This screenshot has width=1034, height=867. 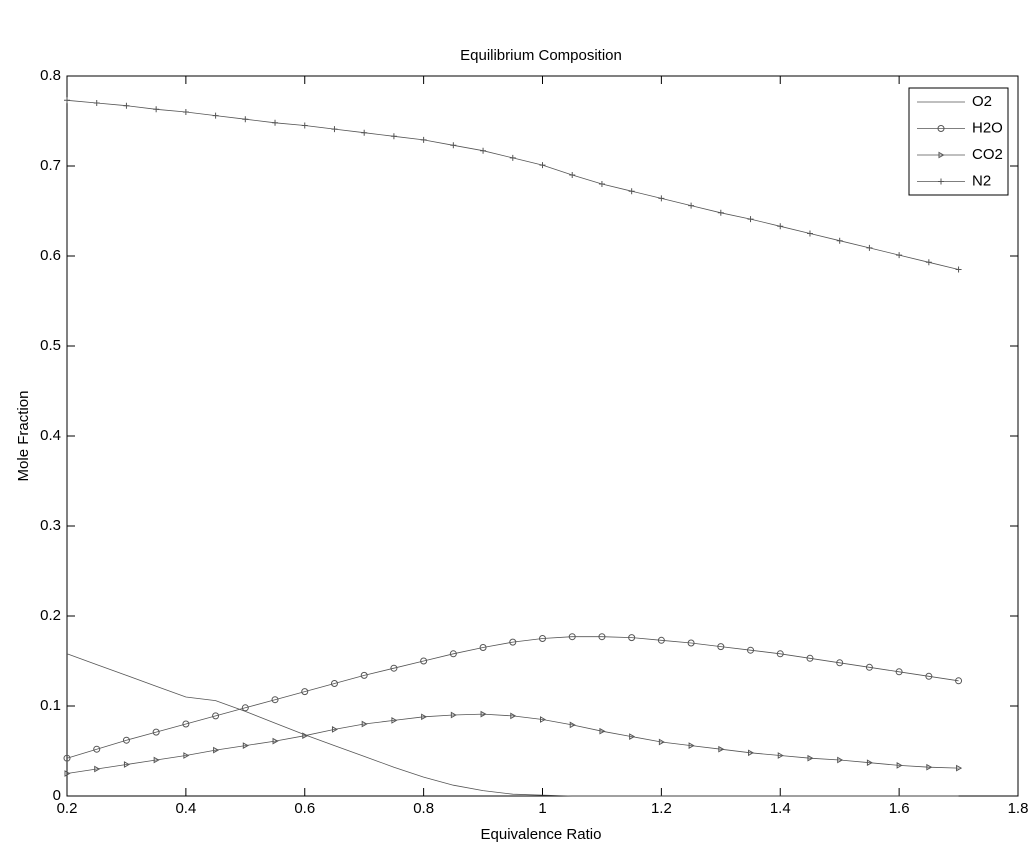 I want to click on y-tick-label: 0.8, so click(x=50, y=75).